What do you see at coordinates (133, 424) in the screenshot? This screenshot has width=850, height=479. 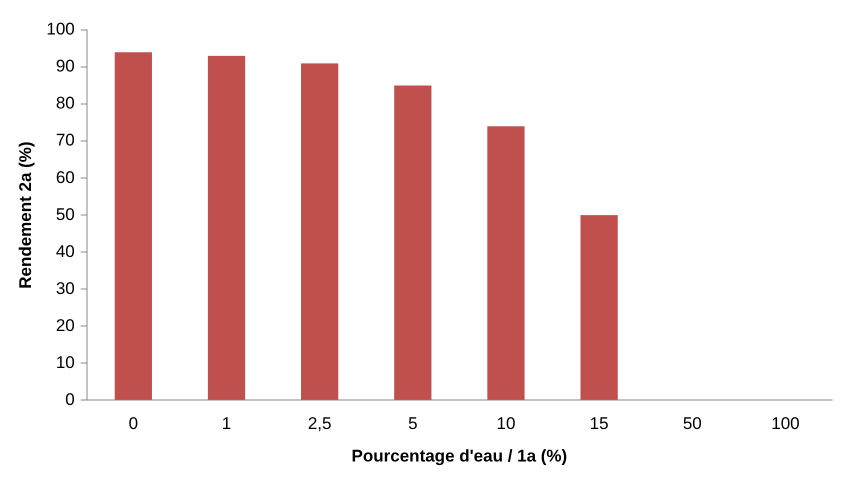 I see `x-tick-label: 0` at bounding box center [133, 424].